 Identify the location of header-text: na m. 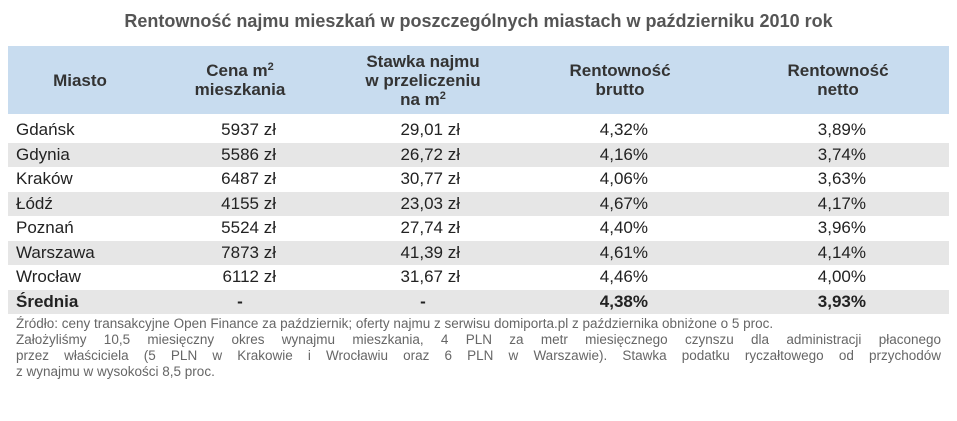
(420, 99).